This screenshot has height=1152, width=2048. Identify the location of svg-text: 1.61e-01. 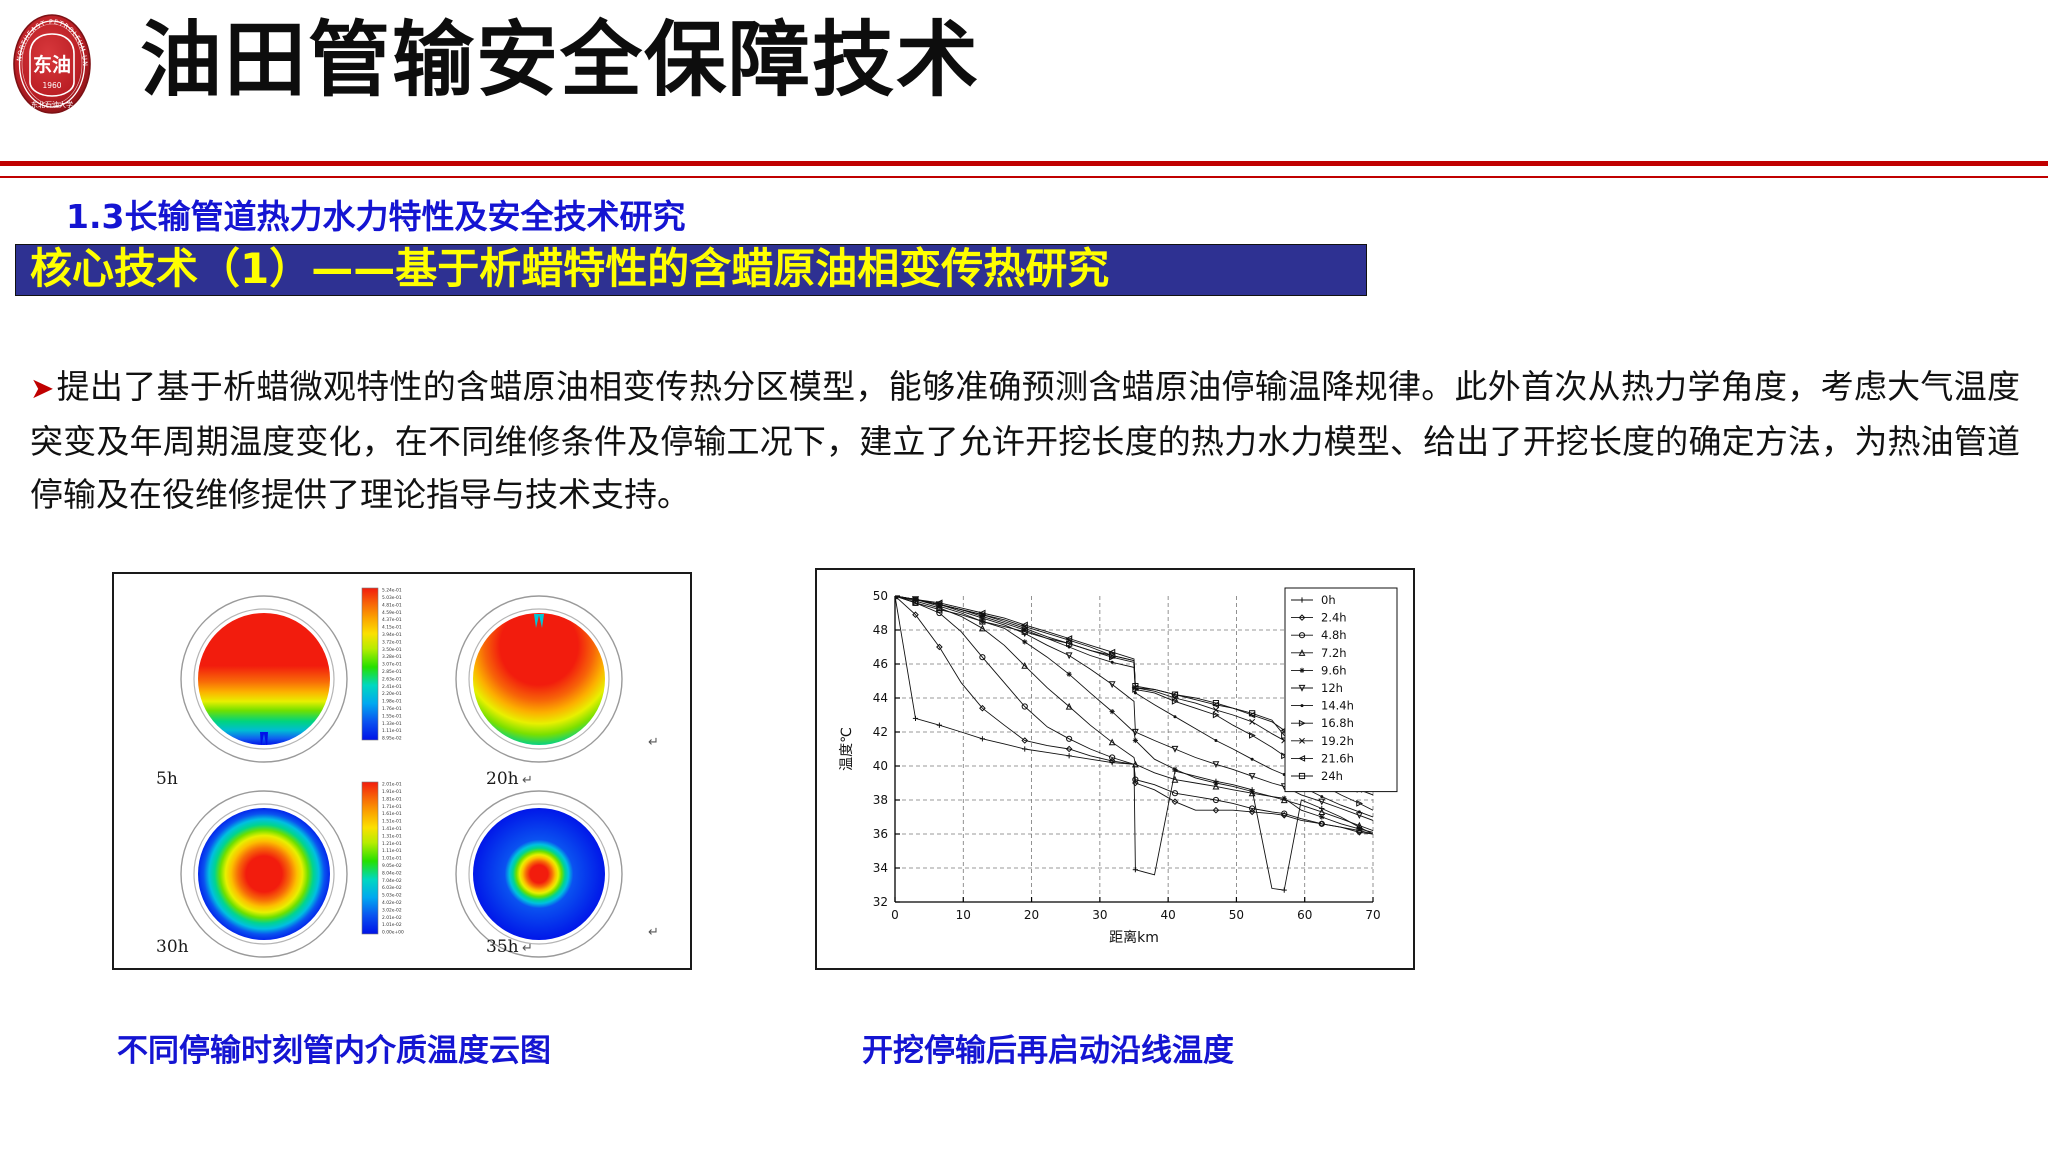
(392, 814).